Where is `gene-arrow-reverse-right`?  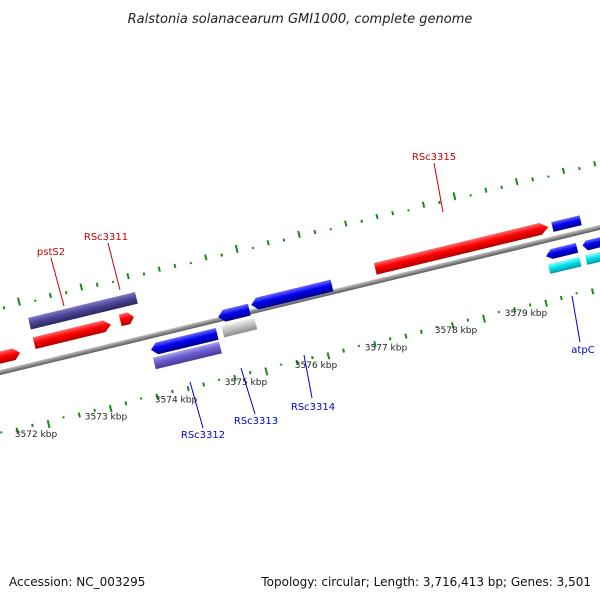 gene-arrow-reverse-right is located at coordinates (591, 243).